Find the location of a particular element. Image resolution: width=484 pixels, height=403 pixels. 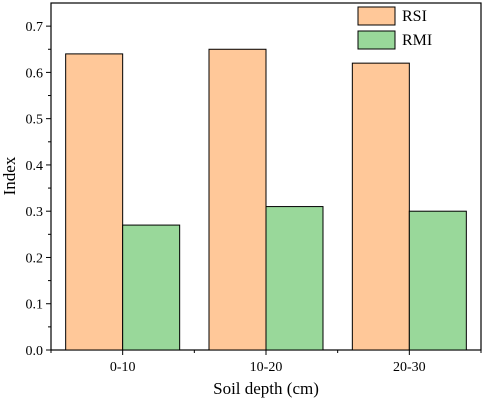

y-tick-label: 0.2 is located at coordinates (35, 258).